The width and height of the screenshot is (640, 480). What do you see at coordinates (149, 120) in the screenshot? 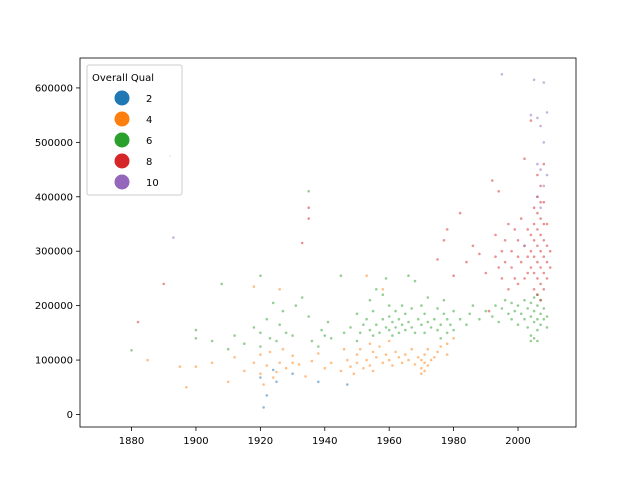
I see `legend-label: 4` at bounding box center [149, 120].